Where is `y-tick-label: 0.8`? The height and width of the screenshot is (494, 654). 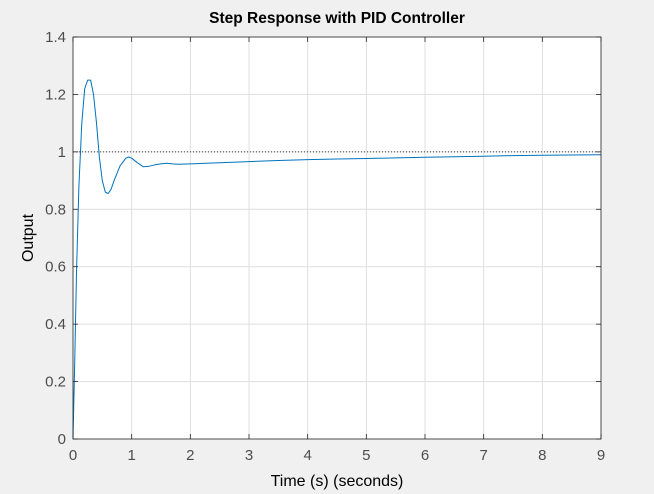 y-tick-label: 0.8 is located at coordinates (55, 209).